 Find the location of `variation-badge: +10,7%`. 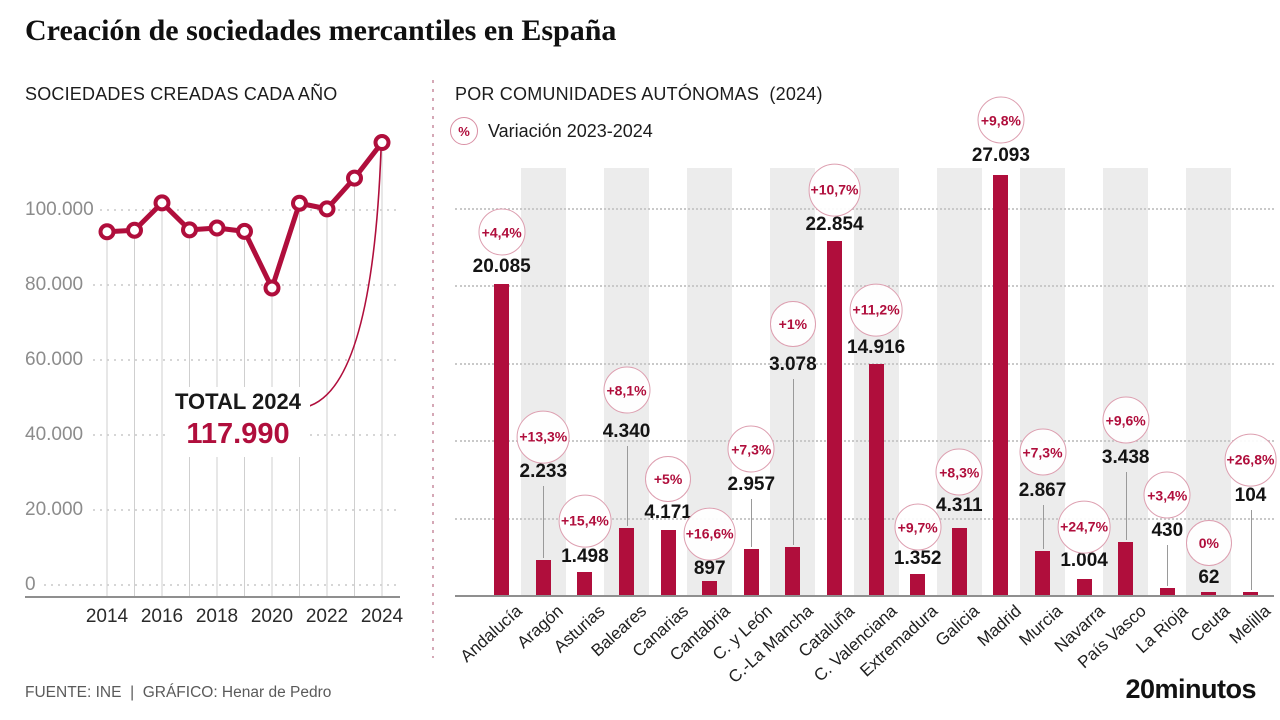

variation-badge: +10,7% is located at coordinates (834, 190).